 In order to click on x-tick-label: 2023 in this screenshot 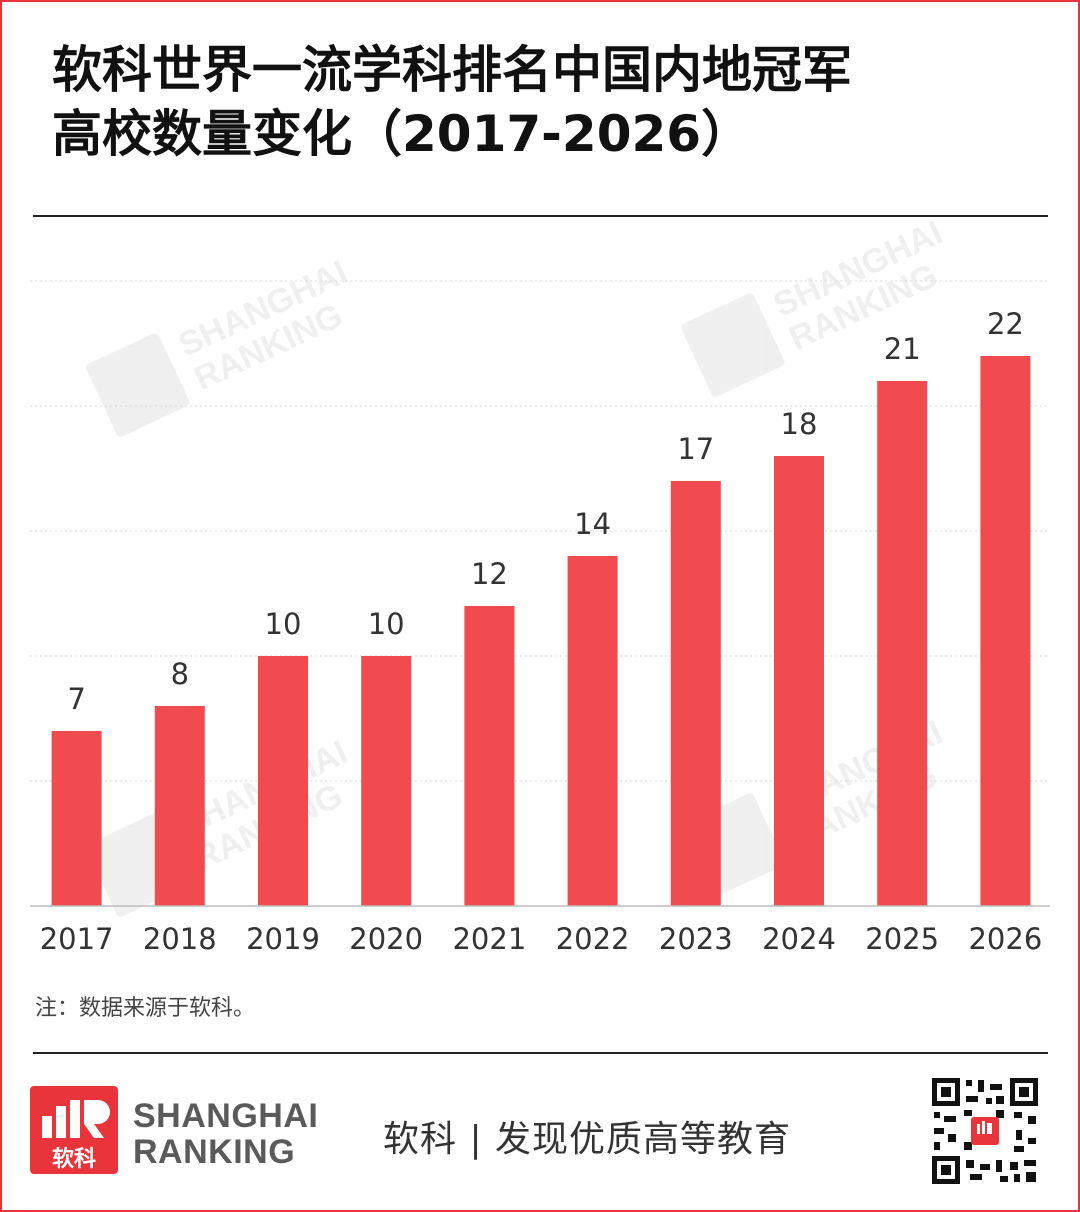, I will do `click(696, 939)`.